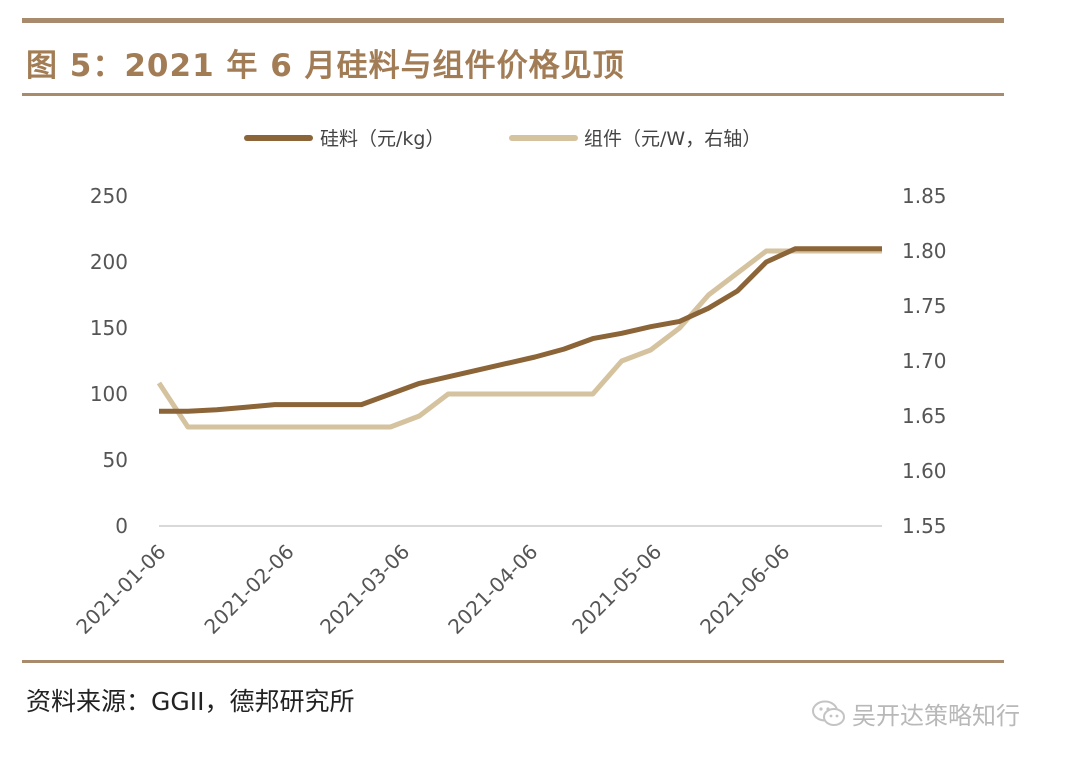 This screenshot has height=759, width=1080. What do you see at coordinates (936, 716) in the screenshot?
I see `watermark-text: 吴开达策略知行` at bounding box center [936, 716].